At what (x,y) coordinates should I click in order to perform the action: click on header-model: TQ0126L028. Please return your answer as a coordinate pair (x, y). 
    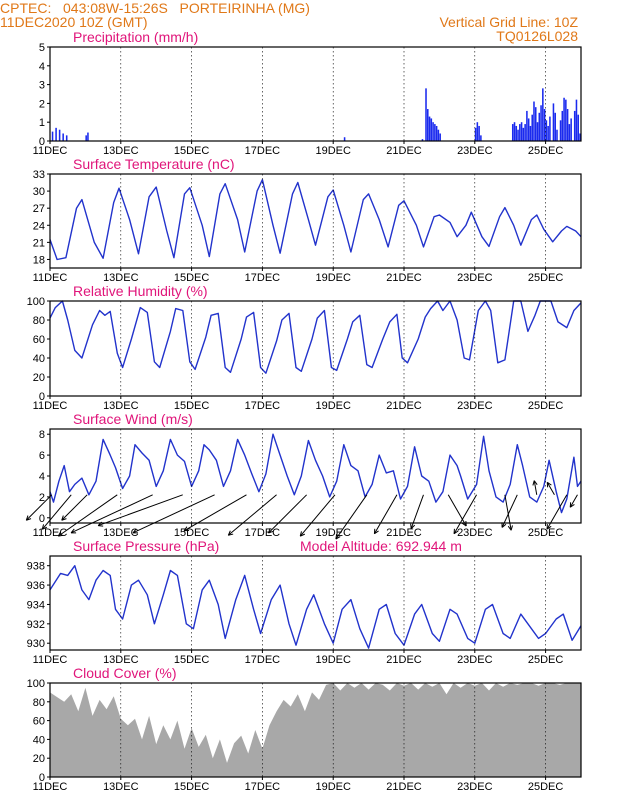
    Looking at the image, I should click on (537, 36).